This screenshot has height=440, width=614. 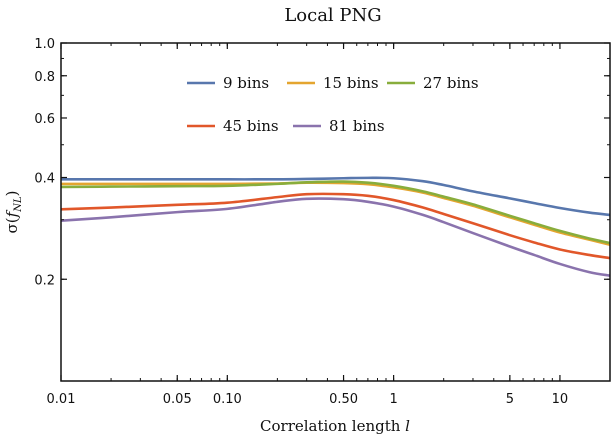 What do you see at coordinates (335, 426) in the screenshot?
I see `x-axis-title: Correlation length l` at bounding box center [335, 426].